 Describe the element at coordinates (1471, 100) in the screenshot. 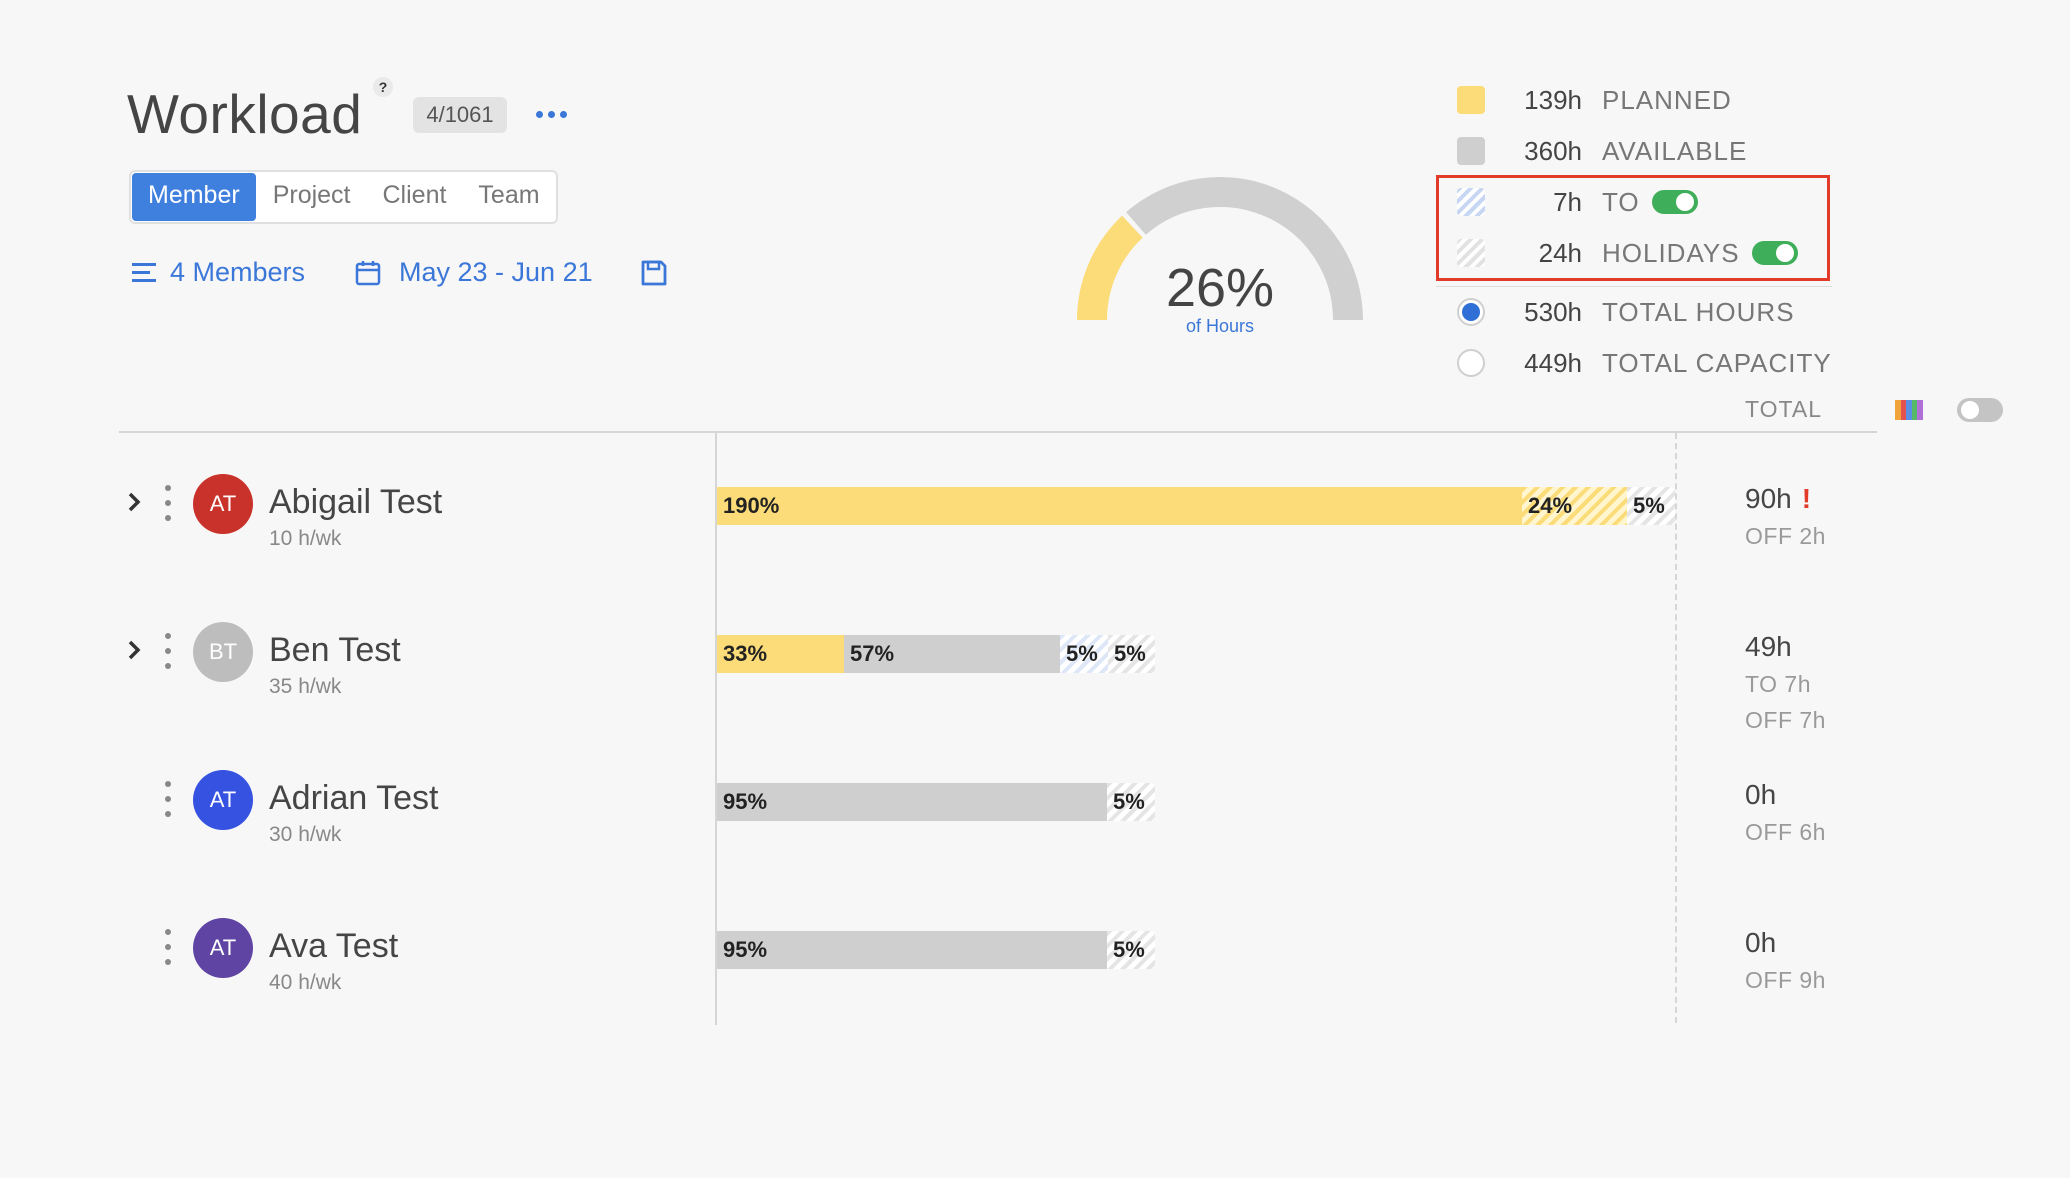

I see `planned-swatch` at that location.